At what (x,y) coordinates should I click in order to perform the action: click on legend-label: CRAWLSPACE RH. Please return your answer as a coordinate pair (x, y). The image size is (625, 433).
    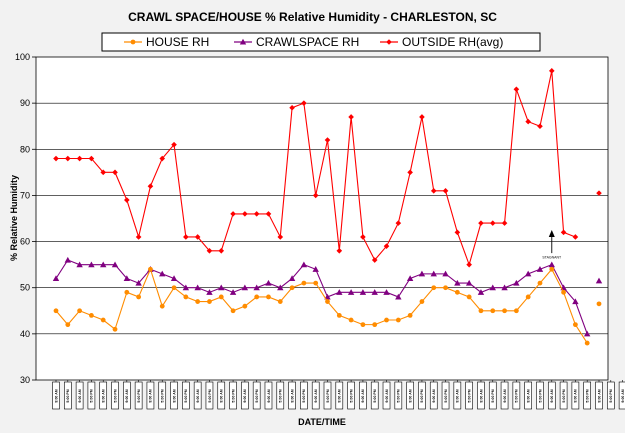
    Looking at the image, I should click on (307, 42).